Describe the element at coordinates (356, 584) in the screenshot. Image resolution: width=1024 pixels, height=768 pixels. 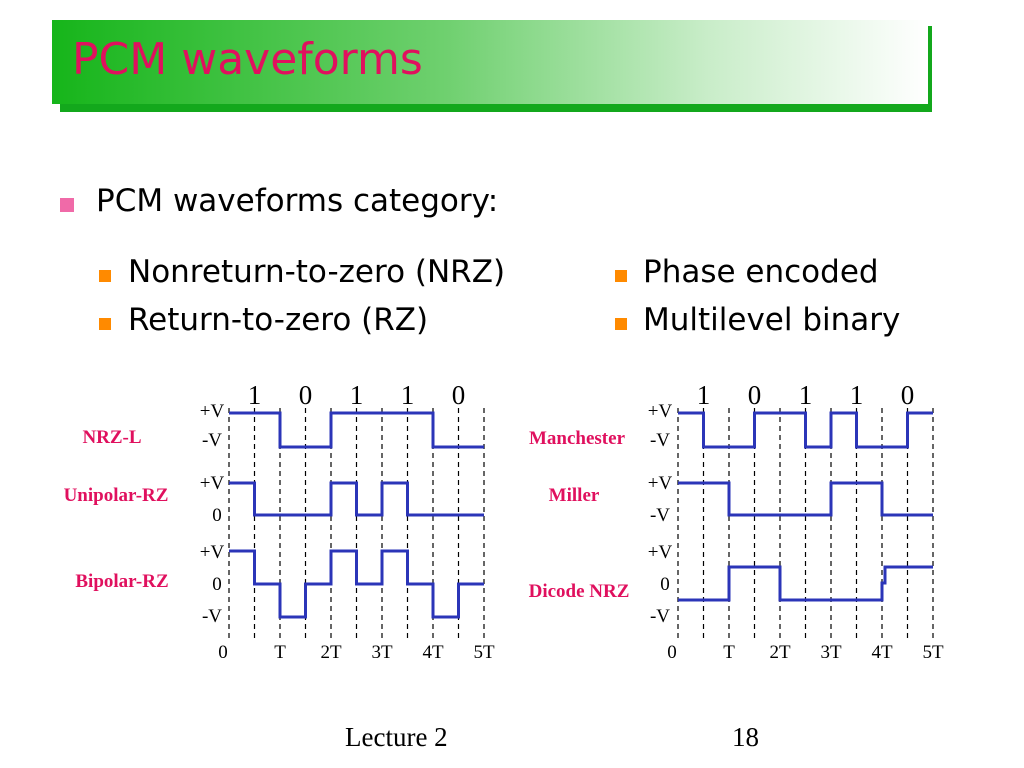
I see `waveform-bipolar-rz` at that location.